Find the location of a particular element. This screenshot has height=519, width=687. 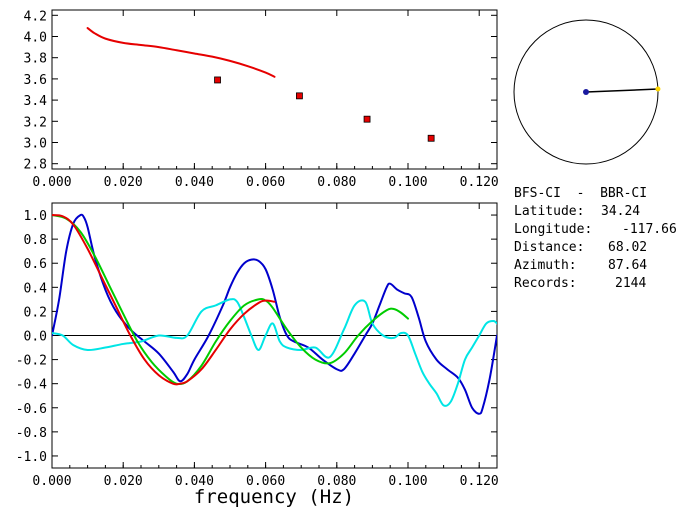

info-value-latitude: 34.24 is located at coordinates (621, 211).